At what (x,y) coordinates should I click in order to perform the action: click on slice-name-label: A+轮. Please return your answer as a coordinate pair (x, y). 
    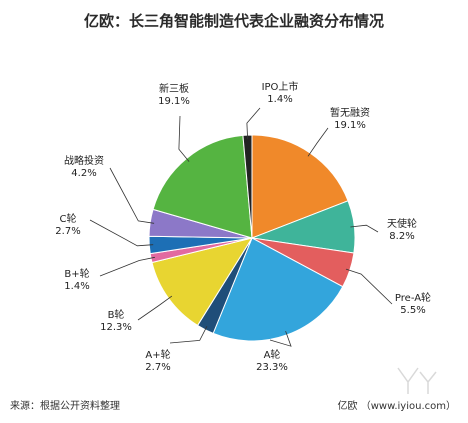
    Looking at the image, I should click on (157, 354).